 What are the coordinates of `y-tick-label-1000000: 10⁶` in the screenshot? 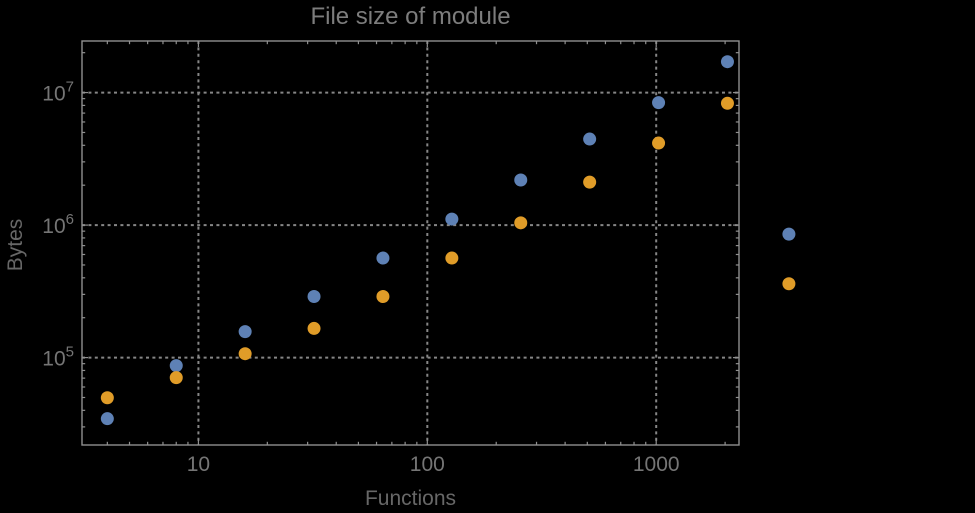 It's located at (58, 224).